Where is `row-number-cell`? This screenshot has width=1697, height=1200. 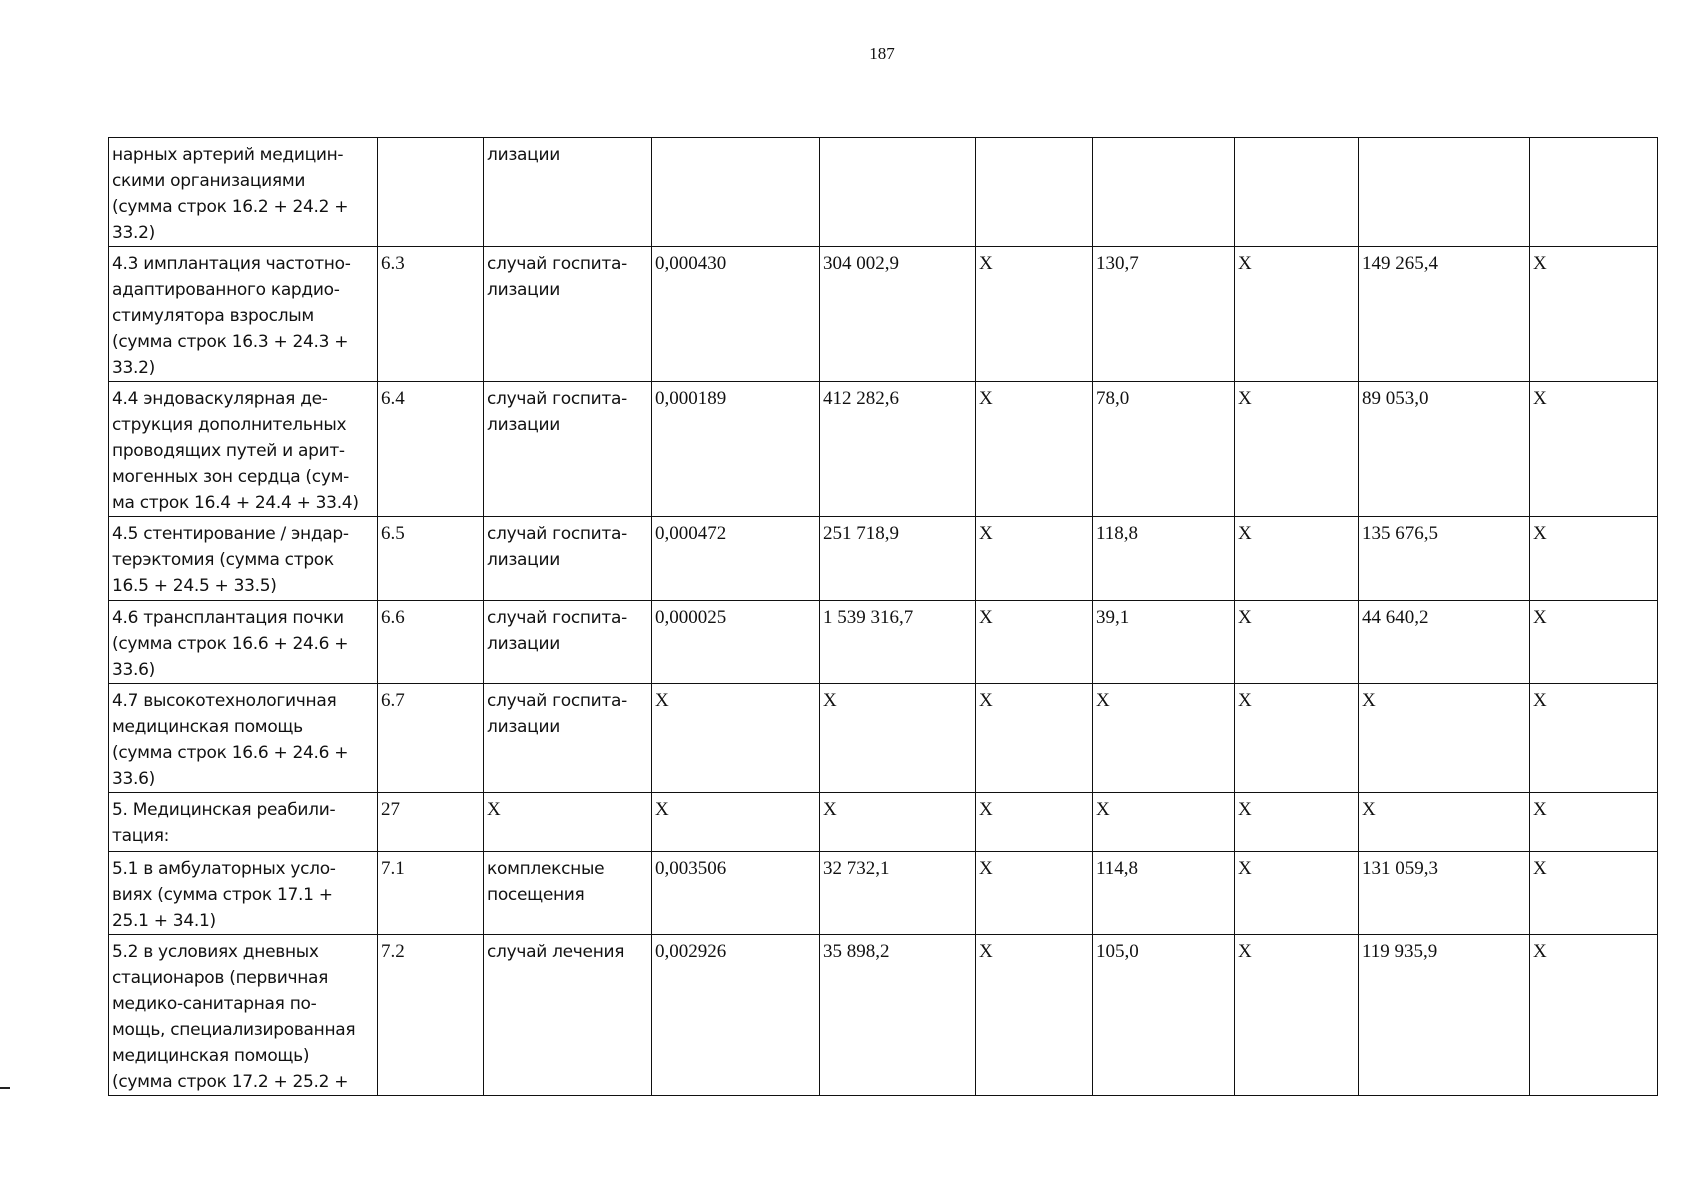
row-number-cell is located at coordinates (430, 192).